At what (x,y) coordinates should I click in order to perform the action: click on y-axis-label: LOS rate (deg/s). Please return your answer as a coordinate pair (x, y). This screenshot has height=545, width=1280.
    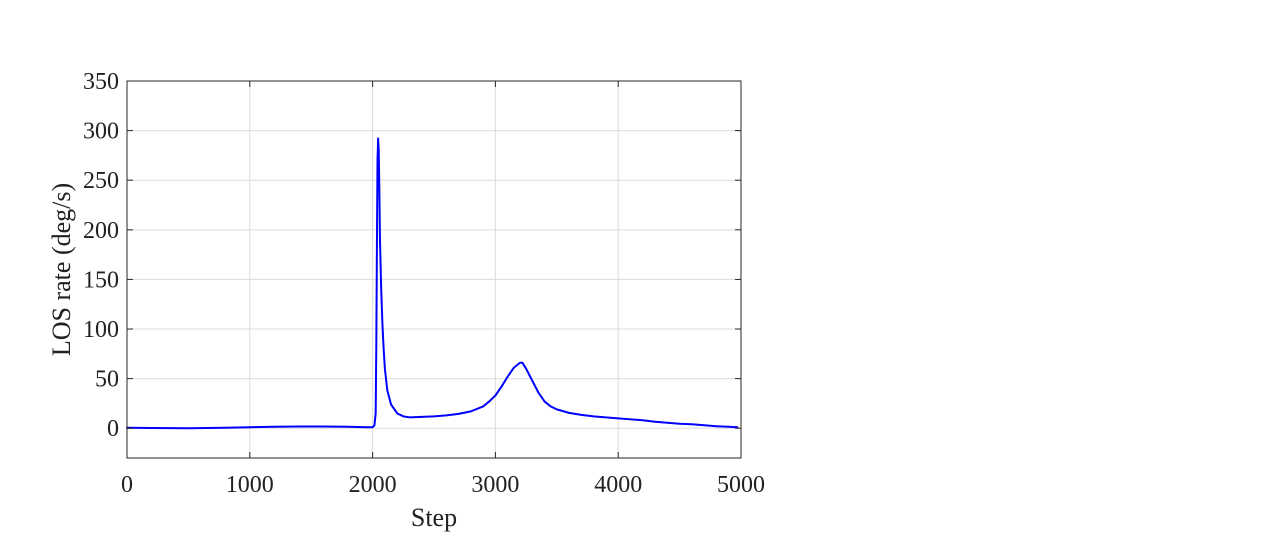
    Looking at the image, I should click on (61, 269).